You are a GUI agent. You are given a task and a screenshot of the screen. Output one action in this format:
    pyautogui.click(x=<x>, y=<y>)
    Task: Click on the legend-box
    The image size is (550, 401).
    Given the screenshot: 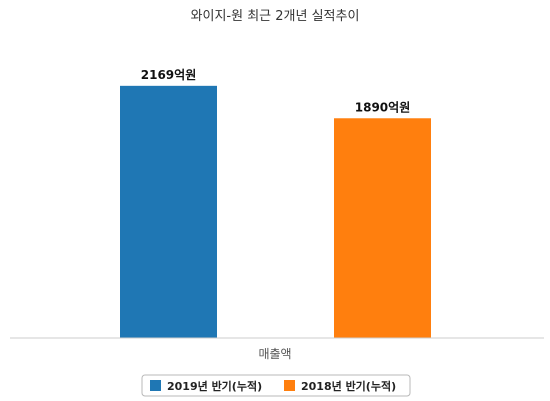 What is the action you would take?
    pyautogui.click(x=276, y=385)
    